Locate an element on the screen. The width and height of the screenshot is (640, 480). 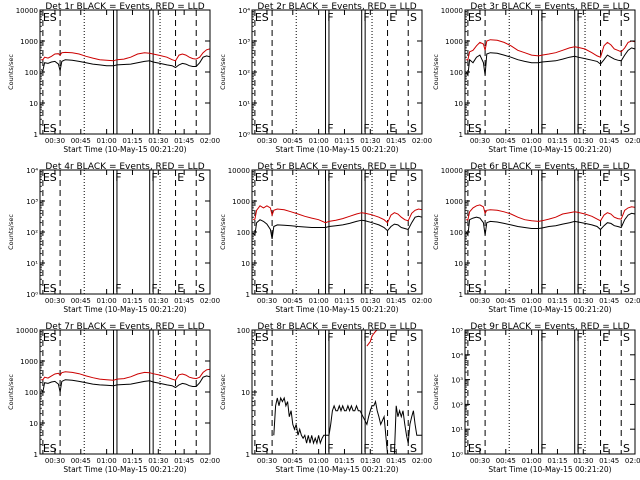
panel-title: Det 6r BLACK = Events, RED = LLD is located at coordinates (549, 167).